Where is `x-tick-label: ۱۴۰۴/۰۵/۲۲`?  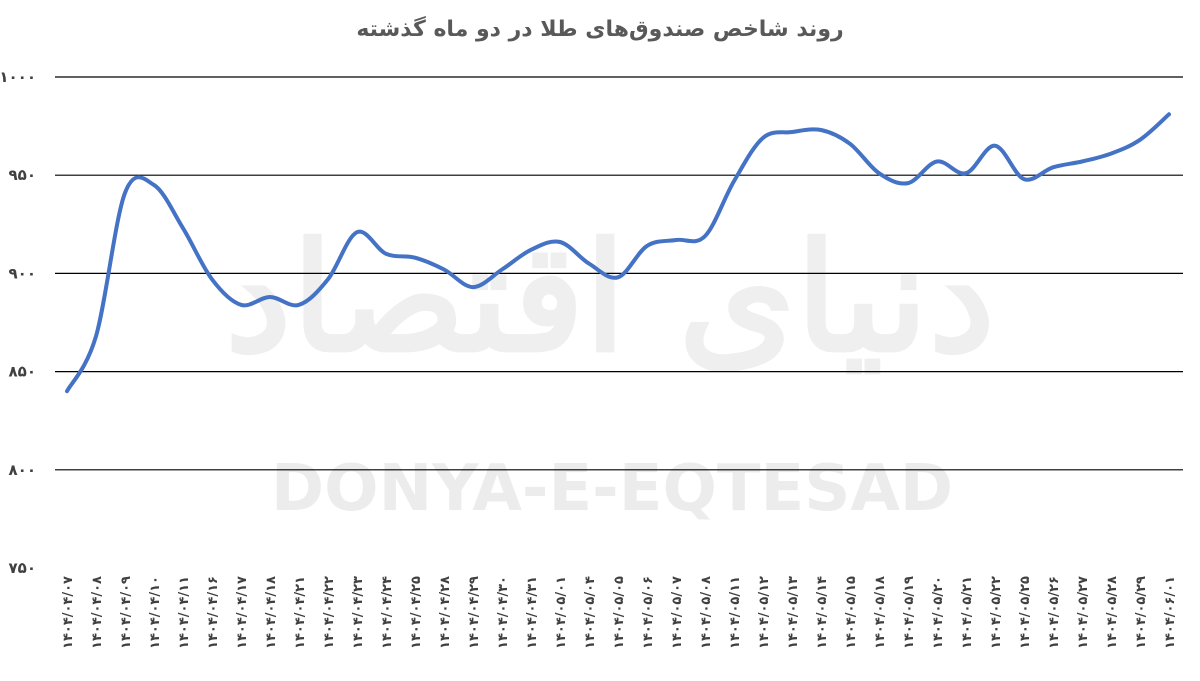 x-tick-label: ۱۴۰۴/۰۵/۲۲ is located at coordinates (996, 612).